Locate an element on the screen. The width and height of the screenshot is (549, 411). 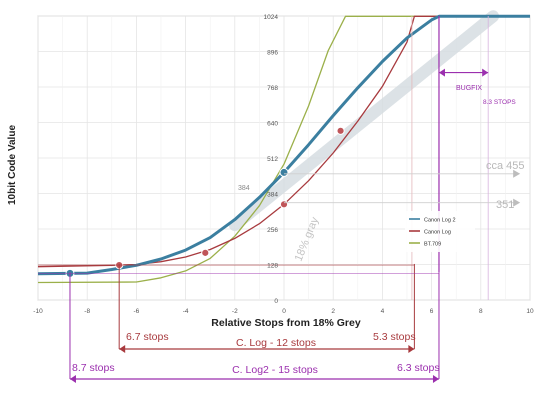
x-tick-label: -2 is located at coordinates (235, 311).